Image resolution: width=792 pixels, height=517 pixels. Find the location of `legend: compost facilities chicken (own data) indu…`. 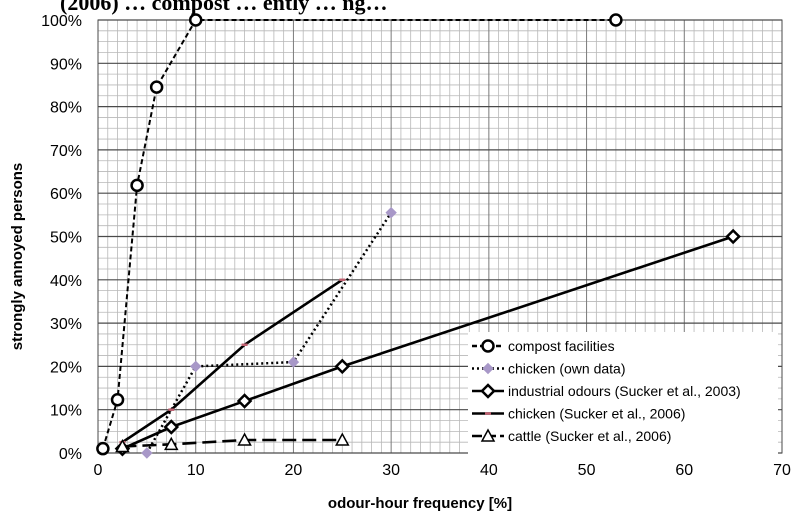

legend: compost facilities chicken (own data) indu… is located at coordinates (623, 393).